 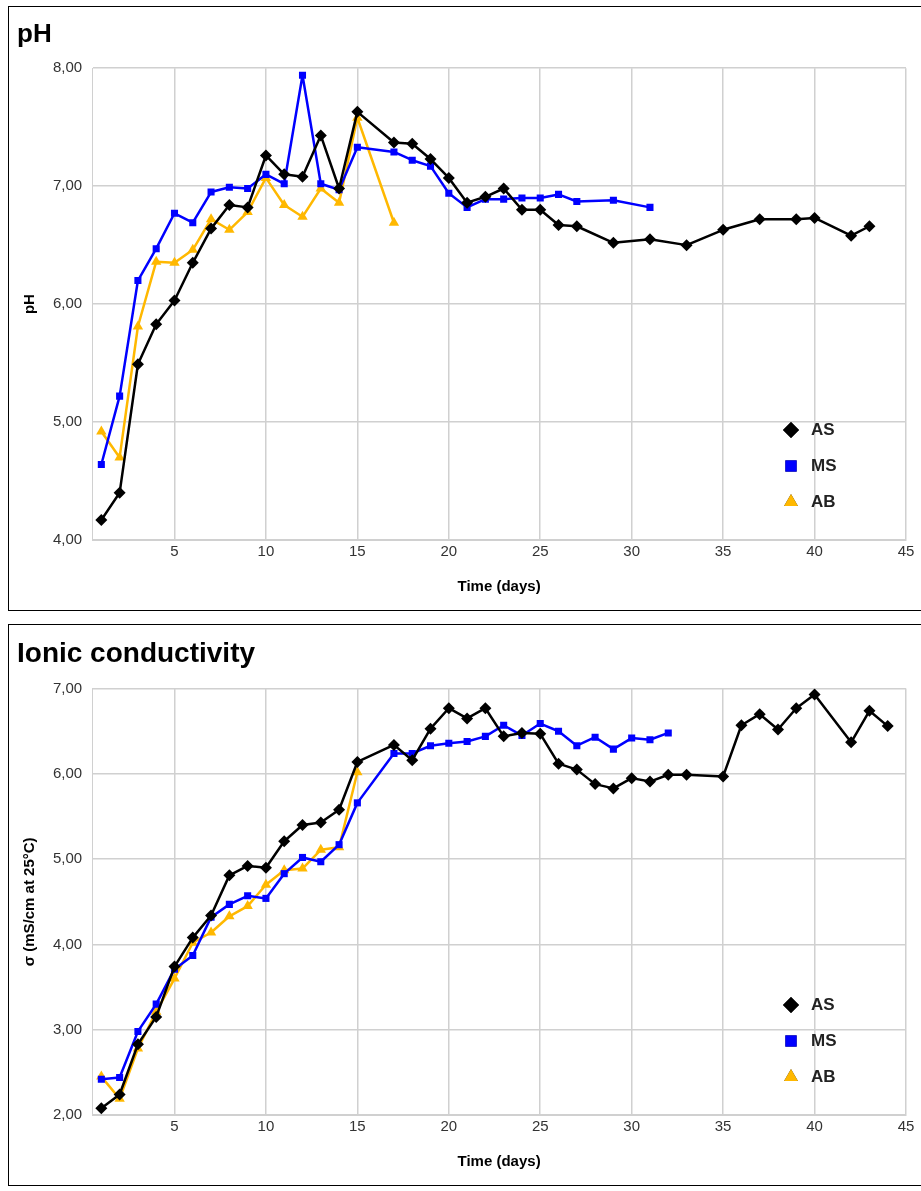 What do you see at coordinates (499, 586) in the screenshot?
I see `x-axis-title: Time (days)` at bounding box center [499, 586].